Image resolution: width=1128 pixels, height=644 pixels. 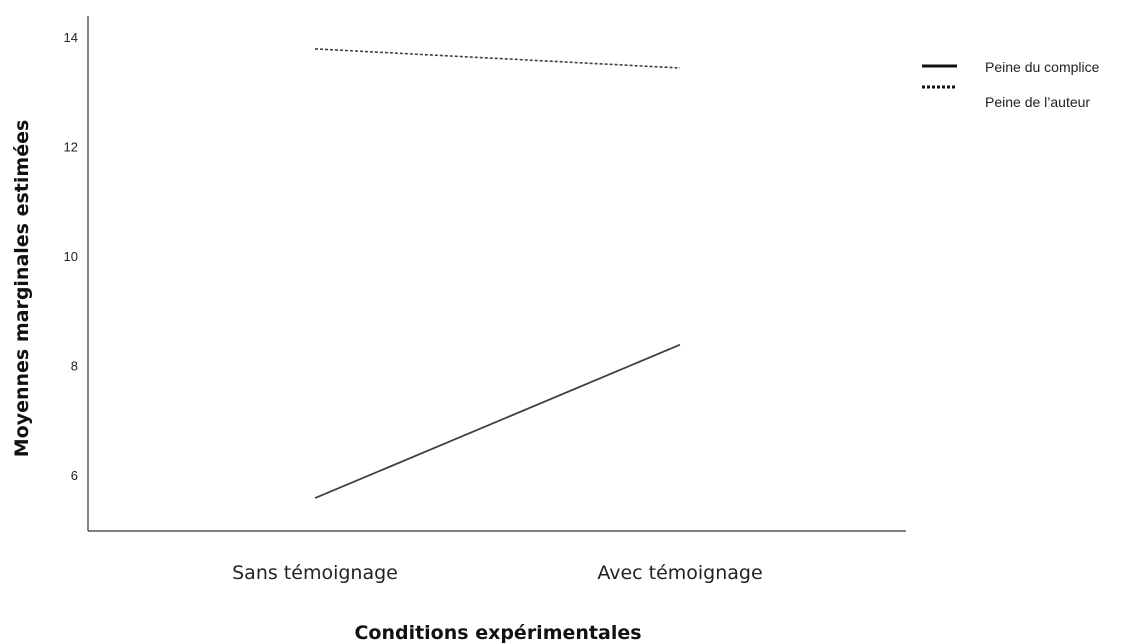 What do you see at coordinates (1037, 102) in the screenshot?
I see `legend-label-2: Peine de l’auteur` at bounding box center [1037, 102].